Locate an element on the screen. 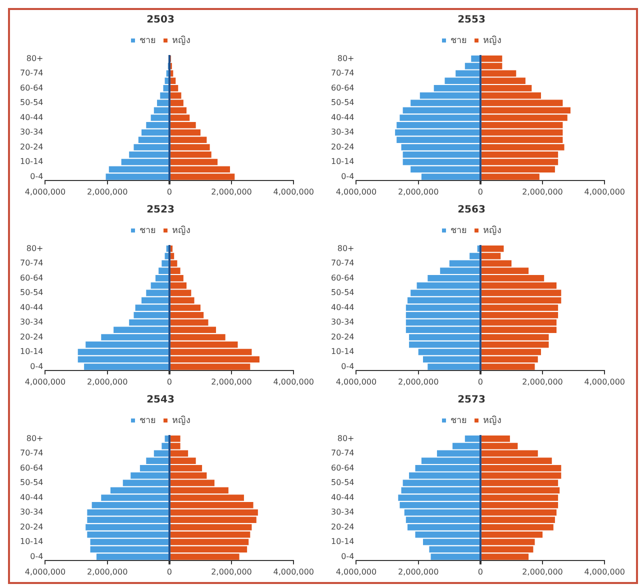  chart-title: 2553 is located at coordinates (472, 20).